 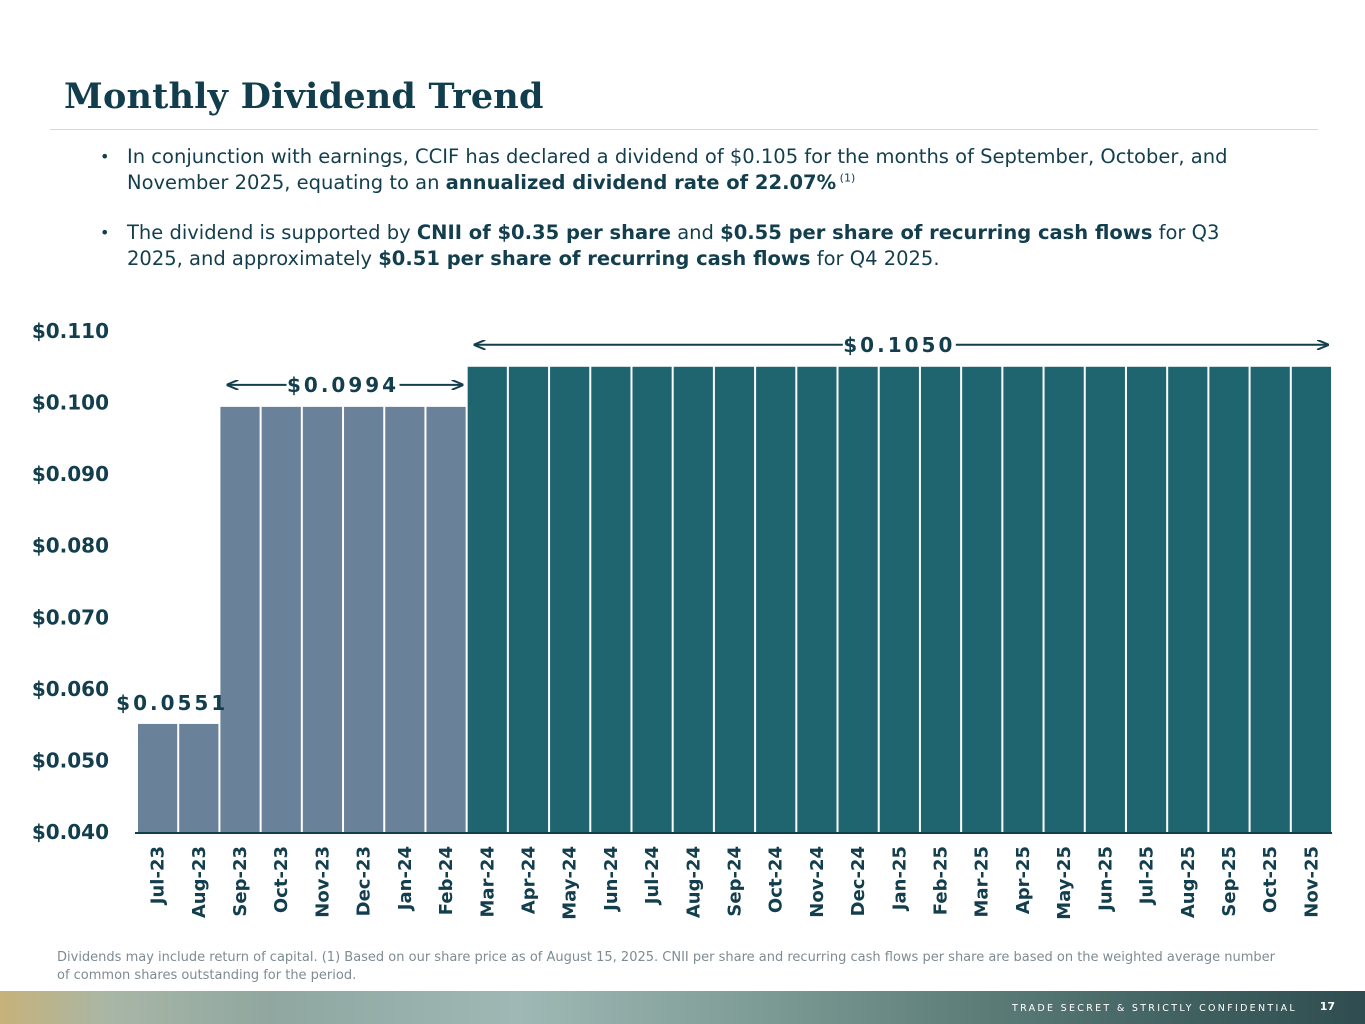 I want to click on x-tick-label: Aug-24, so click(x=693, y=882).